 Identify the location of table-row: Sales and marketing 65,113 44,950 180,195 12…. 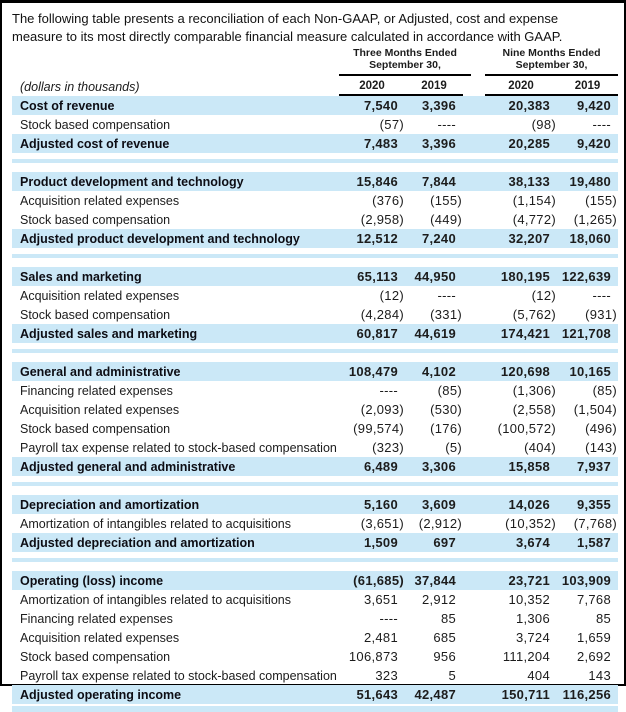
(315, 276).